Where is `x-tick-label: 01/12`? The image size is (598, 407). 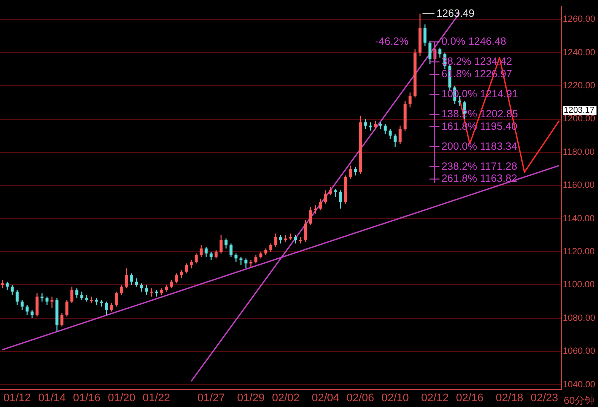
x-tick-label: 01/12 is located at coordinates (18, 398).